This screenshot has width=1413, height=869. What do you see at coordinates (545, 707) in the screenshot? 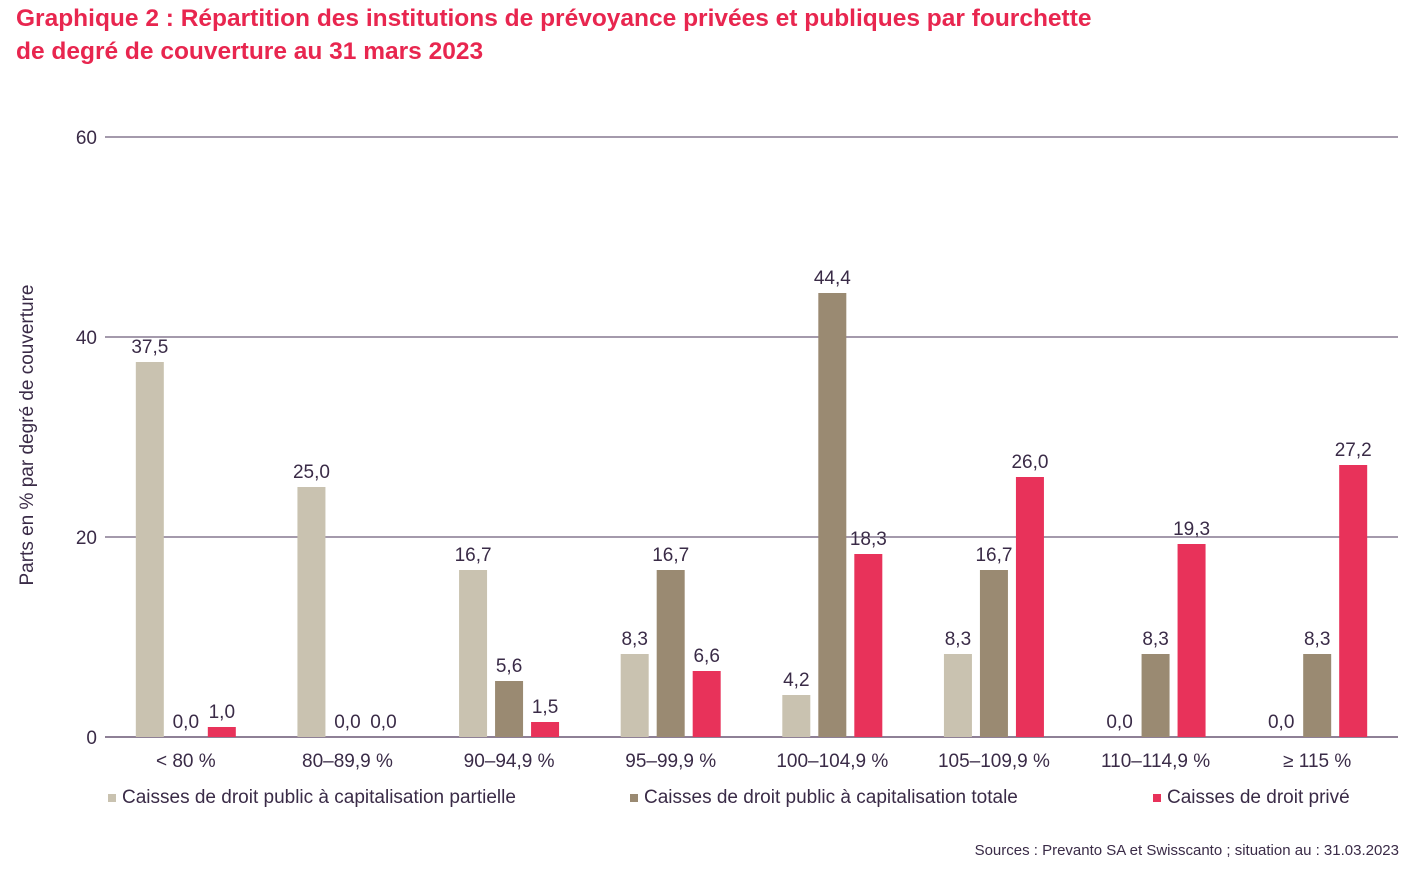
I see `data-label: 1,5` at bounding box center [545, 707].